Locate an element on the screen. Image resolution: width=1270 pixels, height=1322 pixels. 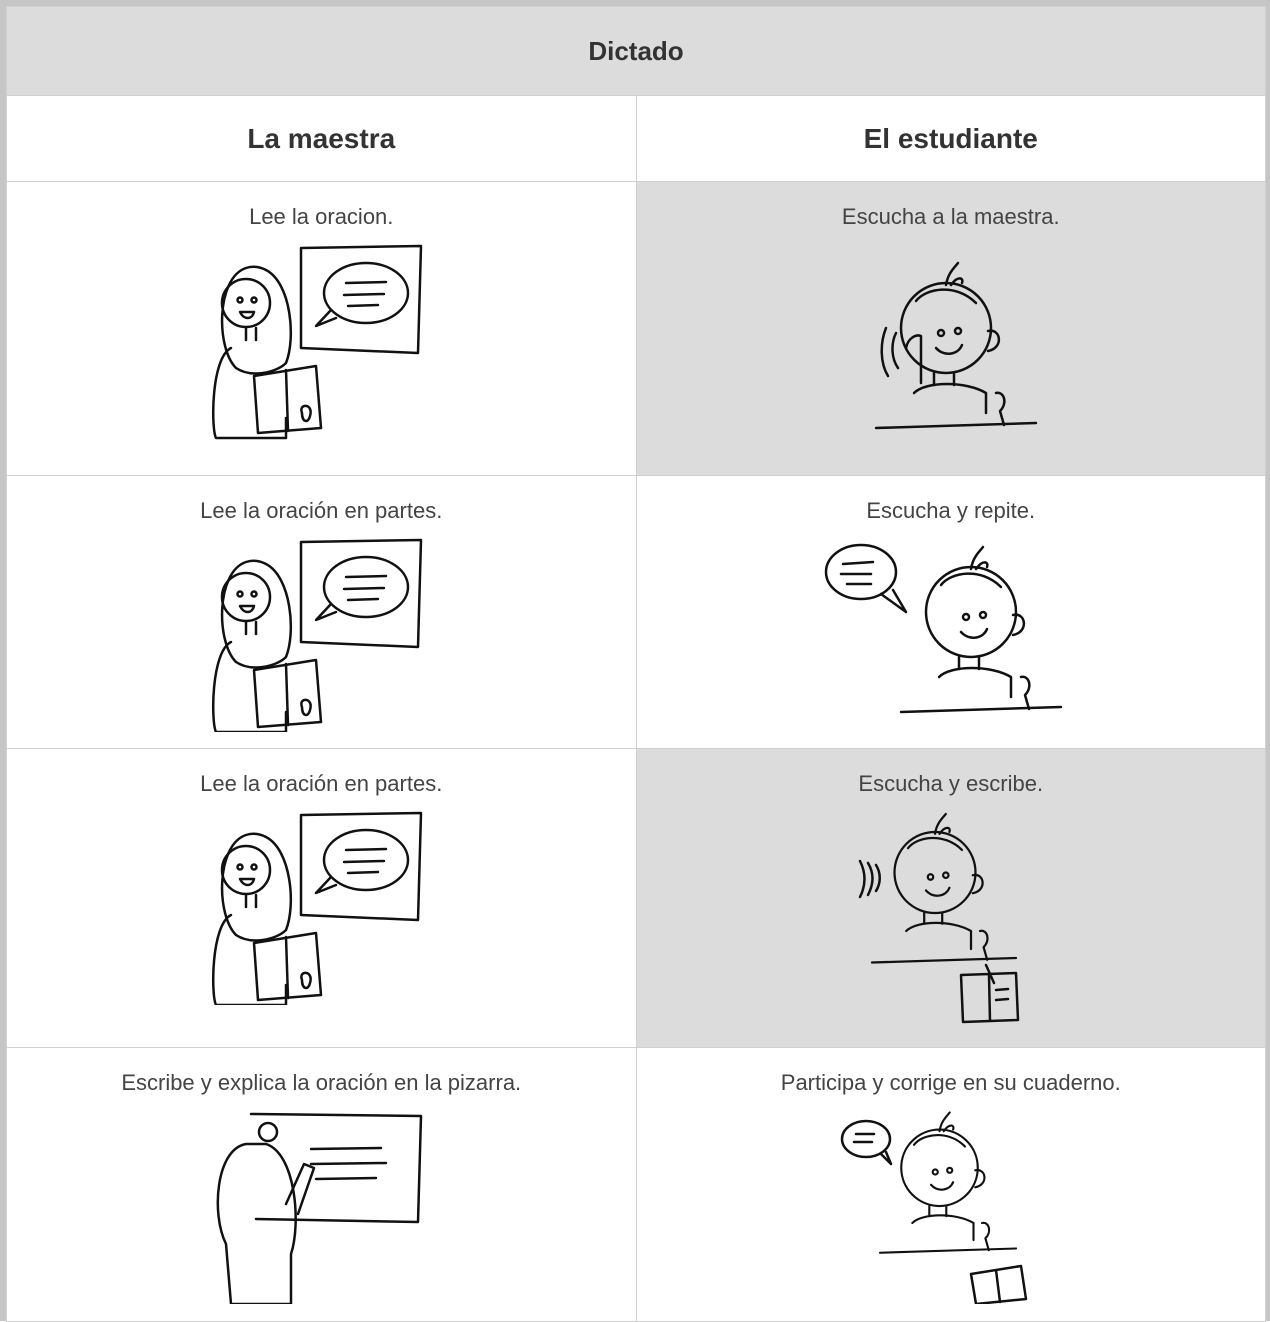
cell: Escucha y repite. is located at coordinates (950, 612).